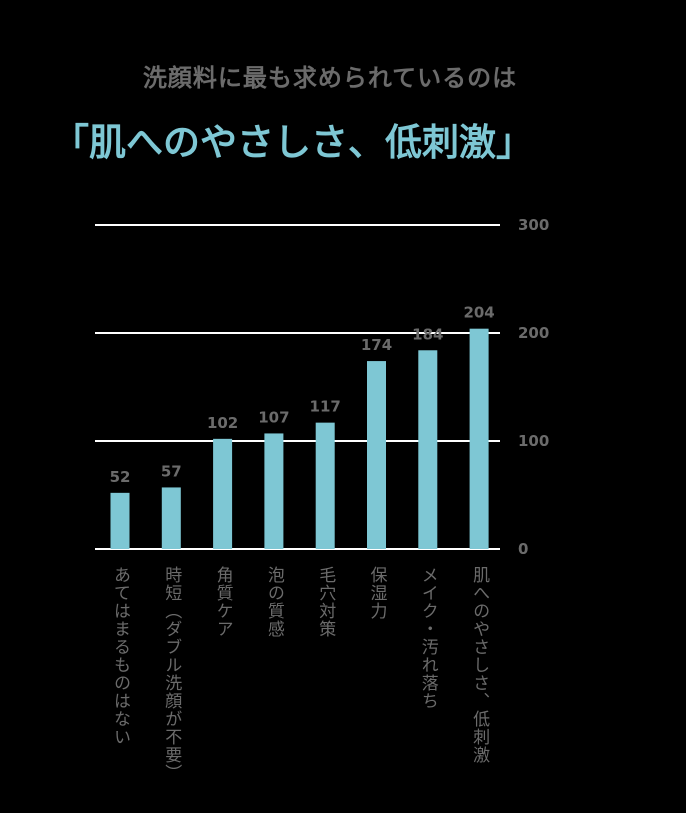 Image resolution: width=686 pixels, height=813 pixels. Describe the element at coordinates (222, 423) in the screenshot. I see `bar-value-label: 102` at that location.